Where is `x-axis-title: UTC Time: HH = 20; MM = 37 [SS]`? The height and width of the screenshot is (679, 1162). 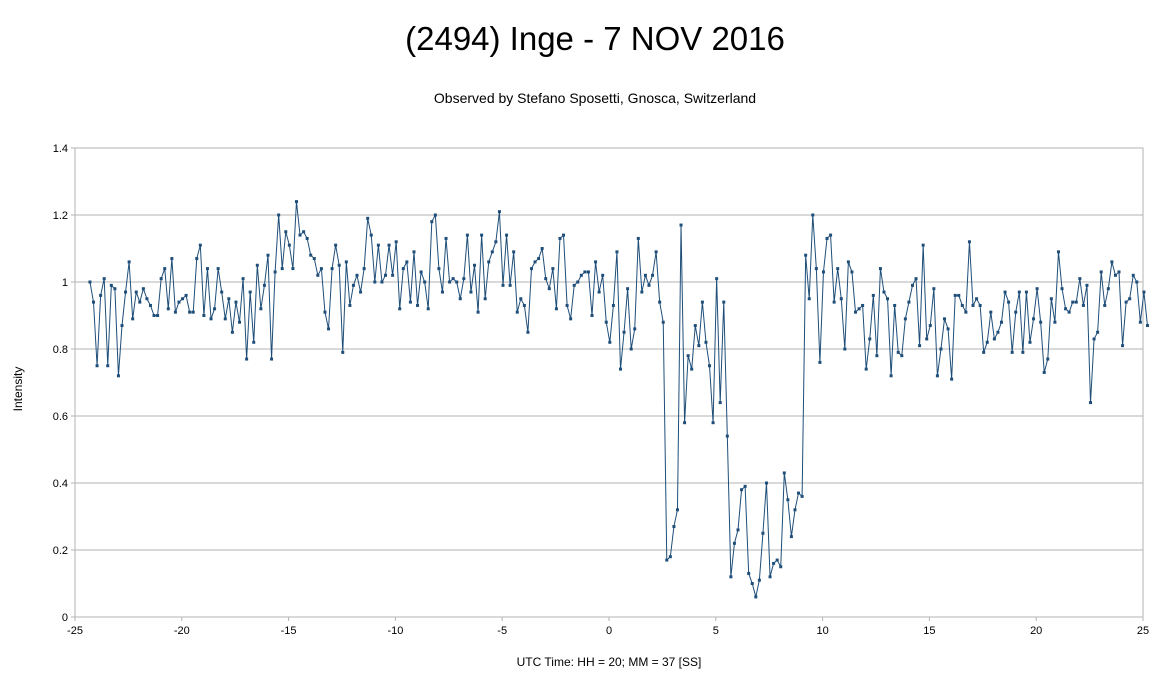
x-axis-title: UTC Time: HH = 20; MM = 37 [SS] is located at coordinates (609, 662).